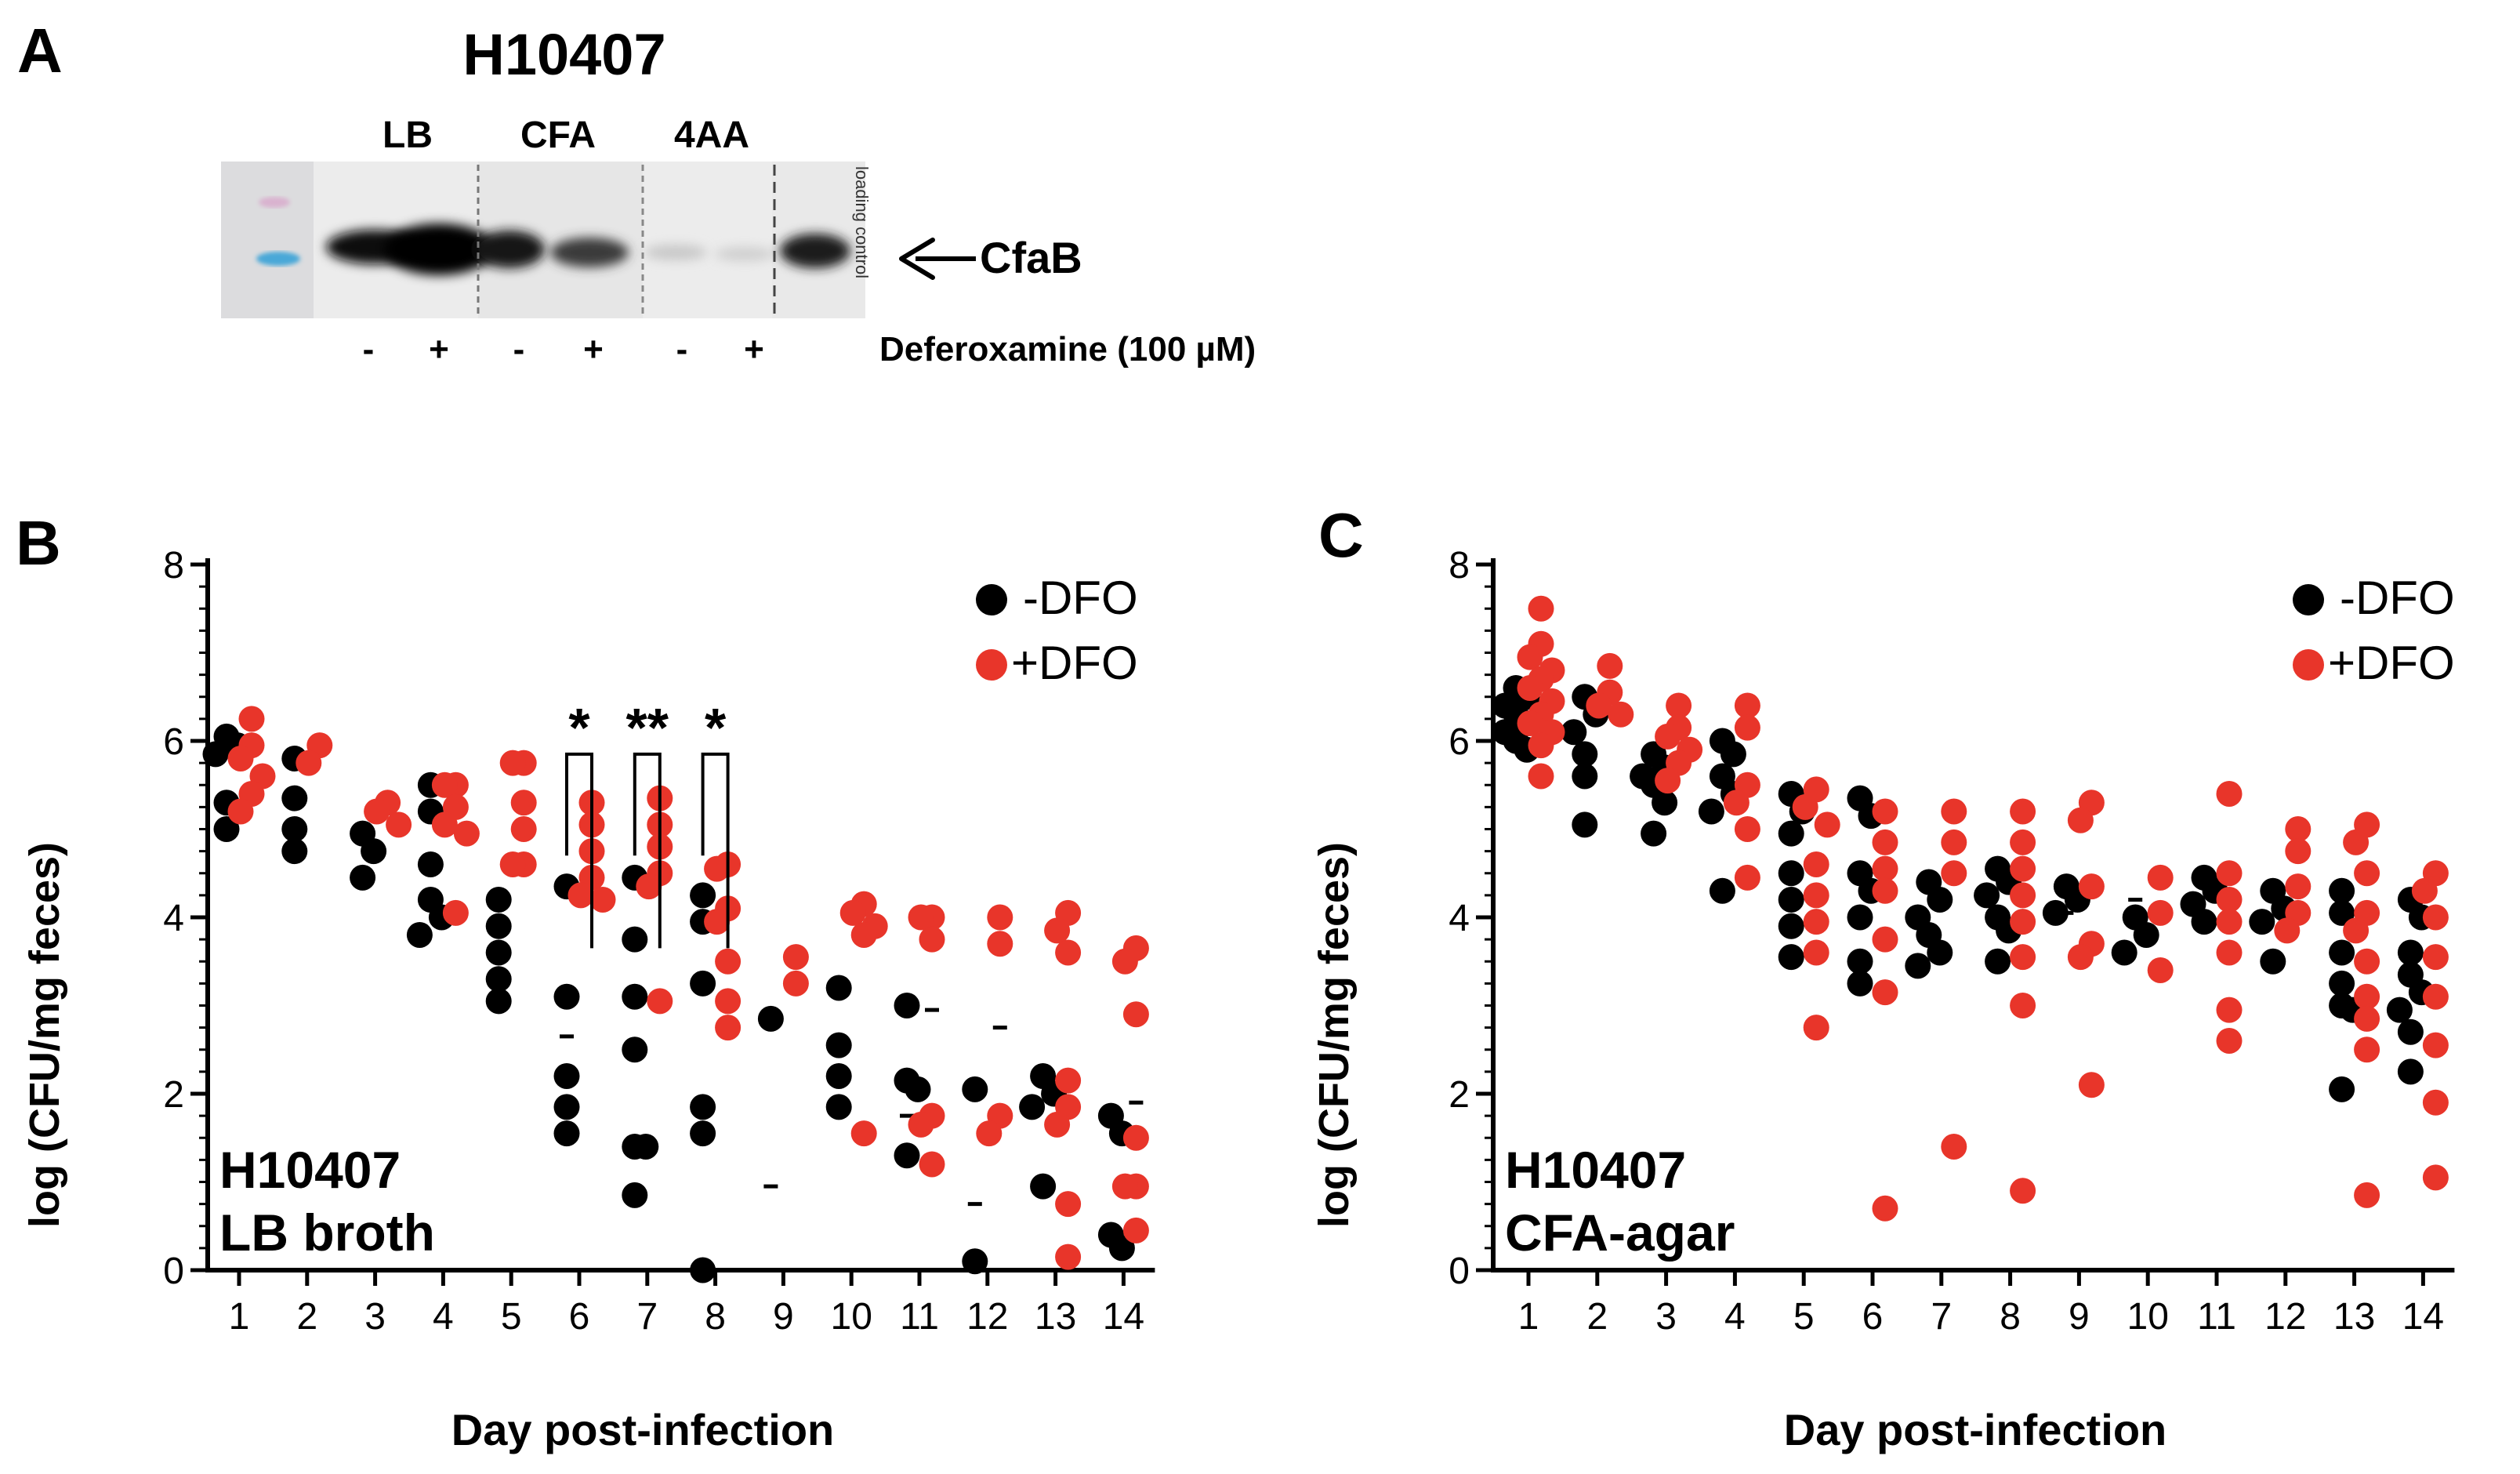 This screenshot has height=1474, width=2520. What do you see at coordinates (579, 727) in the screenshot?
I see `significance-stars: *` at bounding box center [579, 727].